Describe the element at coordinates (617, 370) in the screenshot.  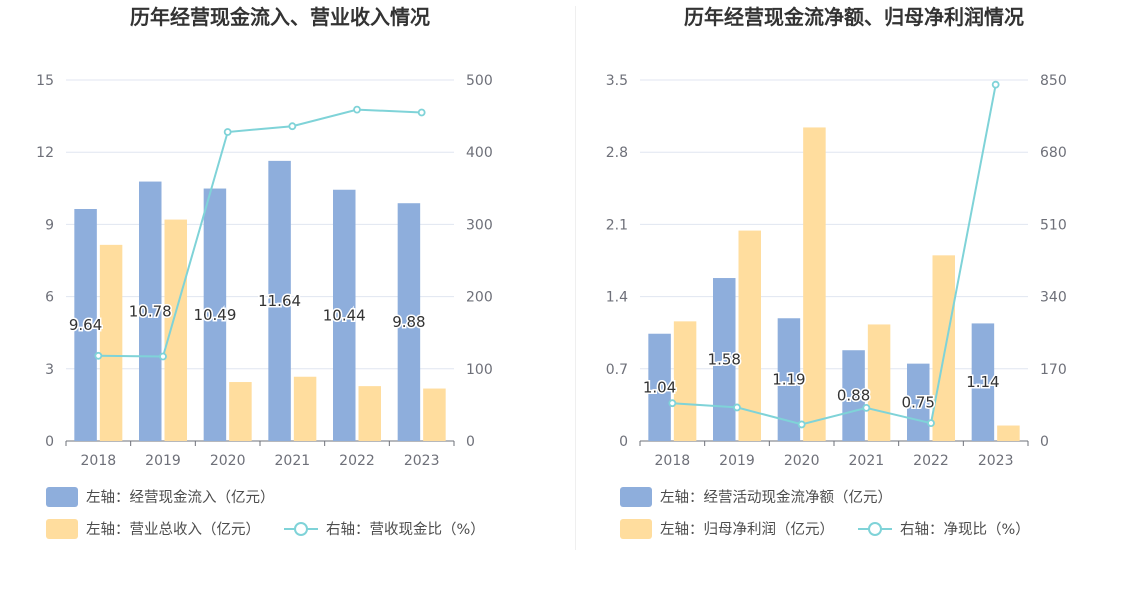
I see `y-left-tick-label: 0.7` at that location.